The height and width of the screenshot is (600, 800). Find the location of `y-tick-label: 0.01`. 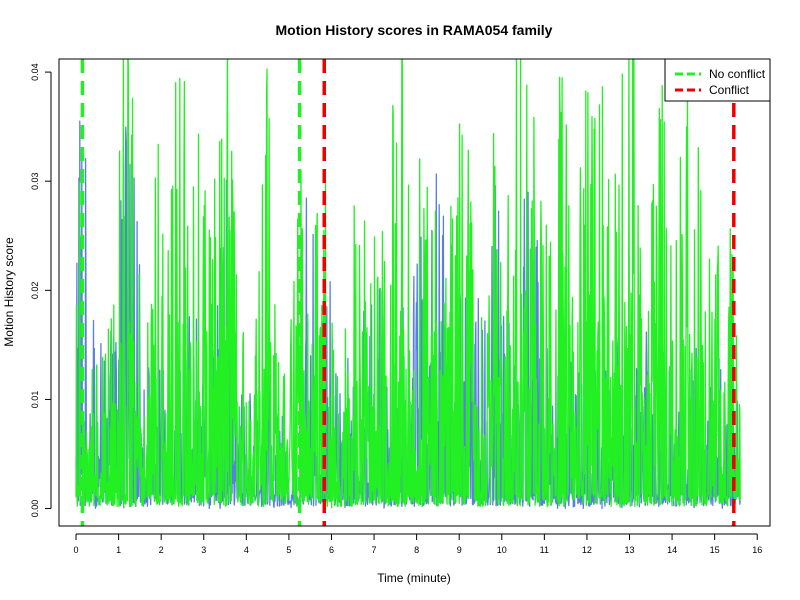

y-tick-label: 0.01 is located at coordinates (35, 400).